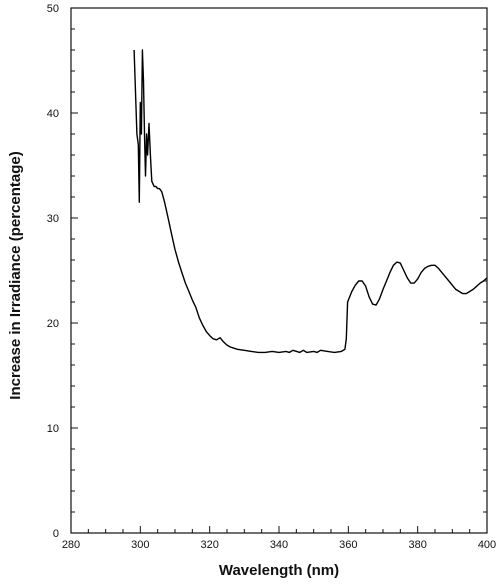  I want to click on x-tick-label: 400, so click(487, 545).